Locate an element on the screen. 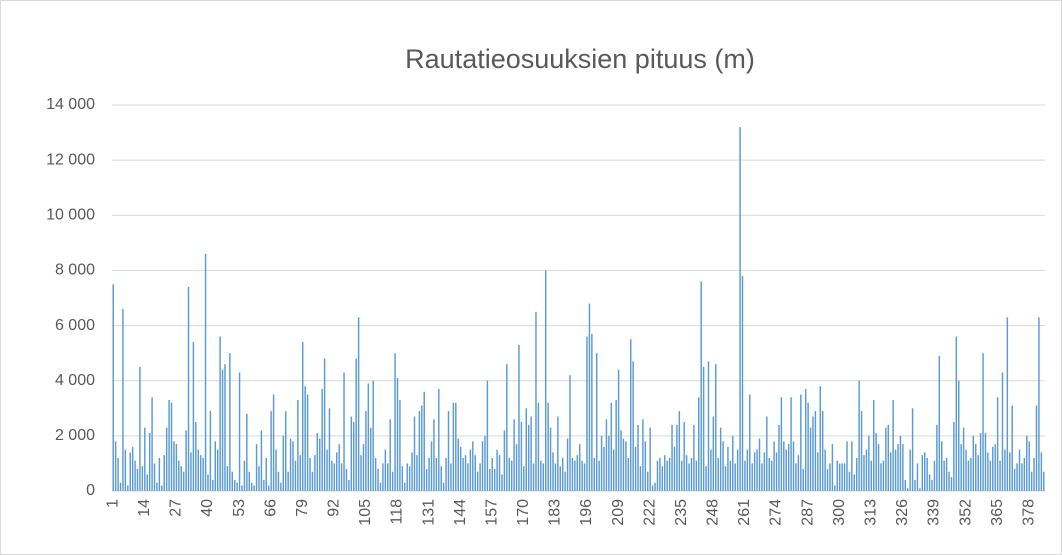 The width and height of the screenshot is (1062, 555). x-tick-label: 131 is located at coordinates (428, 512).